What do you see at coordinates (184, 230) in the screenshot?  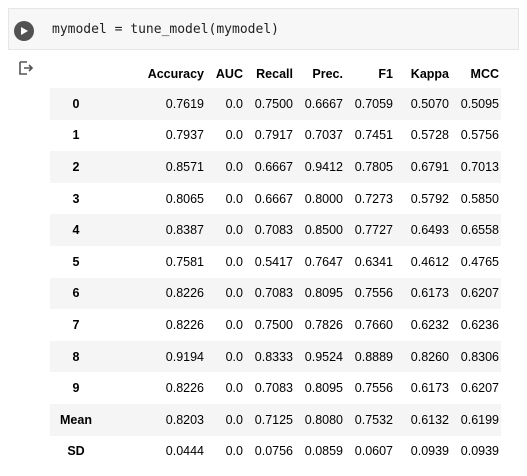 I see `table-cell: 0.8387` at bounding box center [184, 230].